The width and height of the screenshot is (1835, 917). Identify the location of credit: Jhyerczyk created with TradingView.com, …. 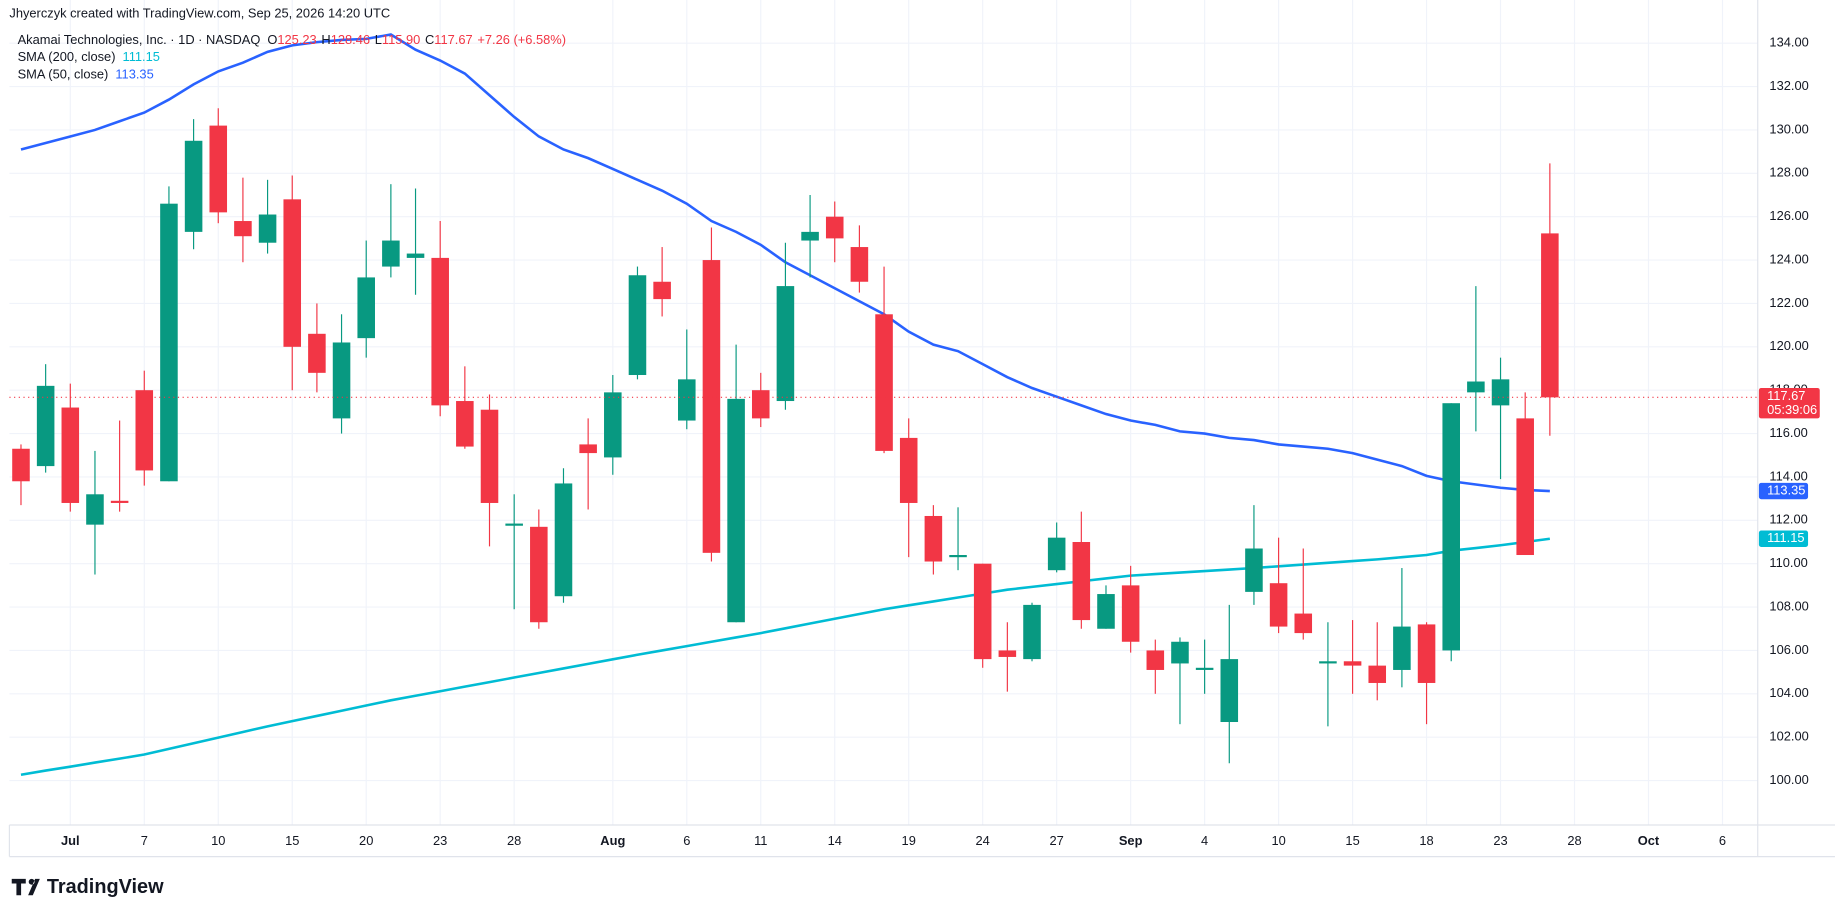
(199, 12).